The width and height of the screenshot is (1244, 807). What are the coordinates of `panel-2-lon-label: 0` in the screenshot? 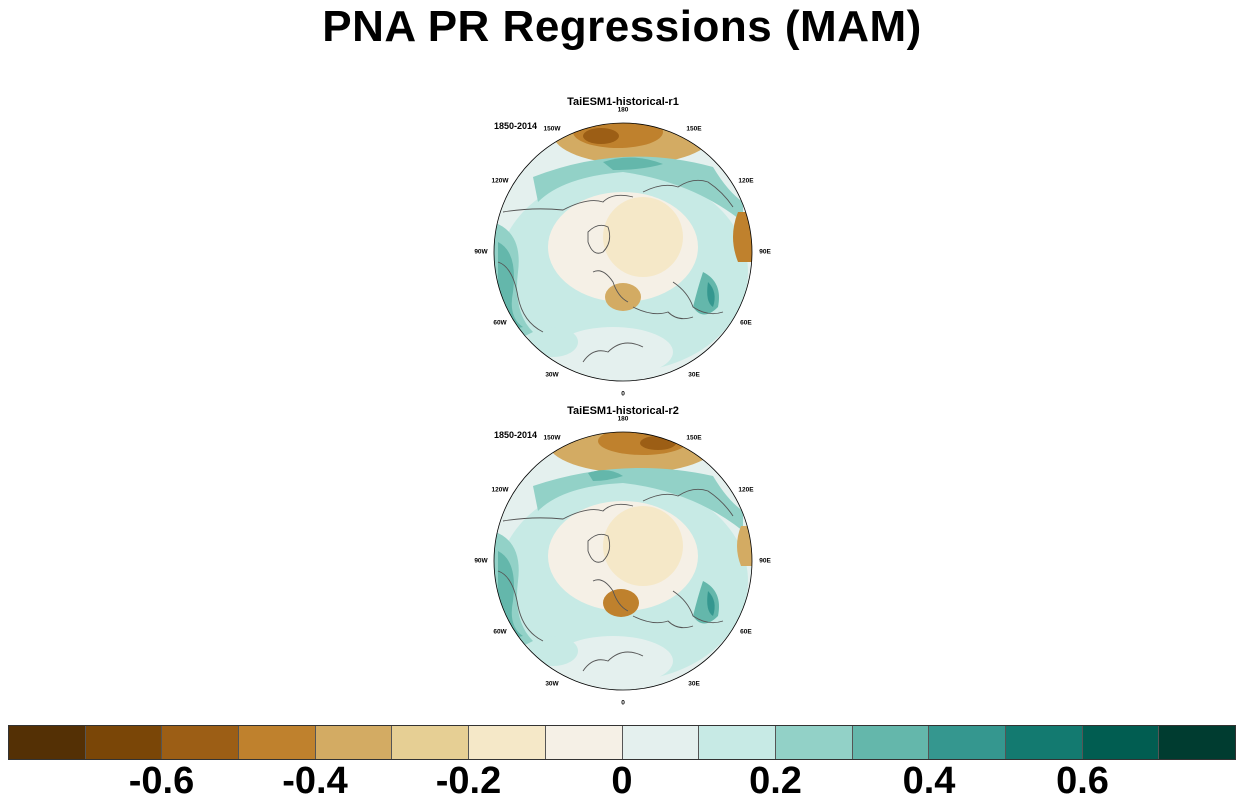 It's located at (623, 703).